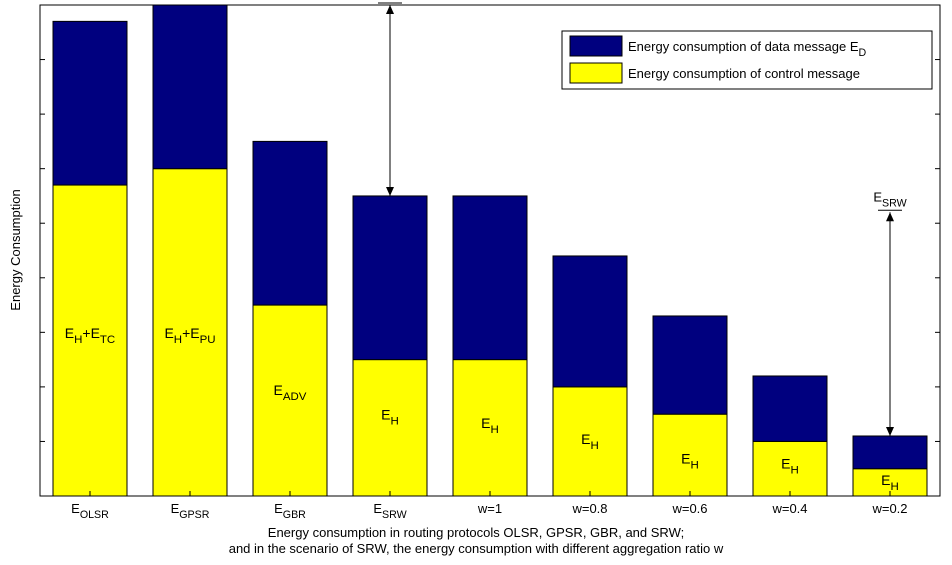 Image resolution: width=952 pixels, height=565 pixels. Describe the element at coordinates (15, 249) in the screenshot. I see `y-axis-label: Energy Consumption` at that location.